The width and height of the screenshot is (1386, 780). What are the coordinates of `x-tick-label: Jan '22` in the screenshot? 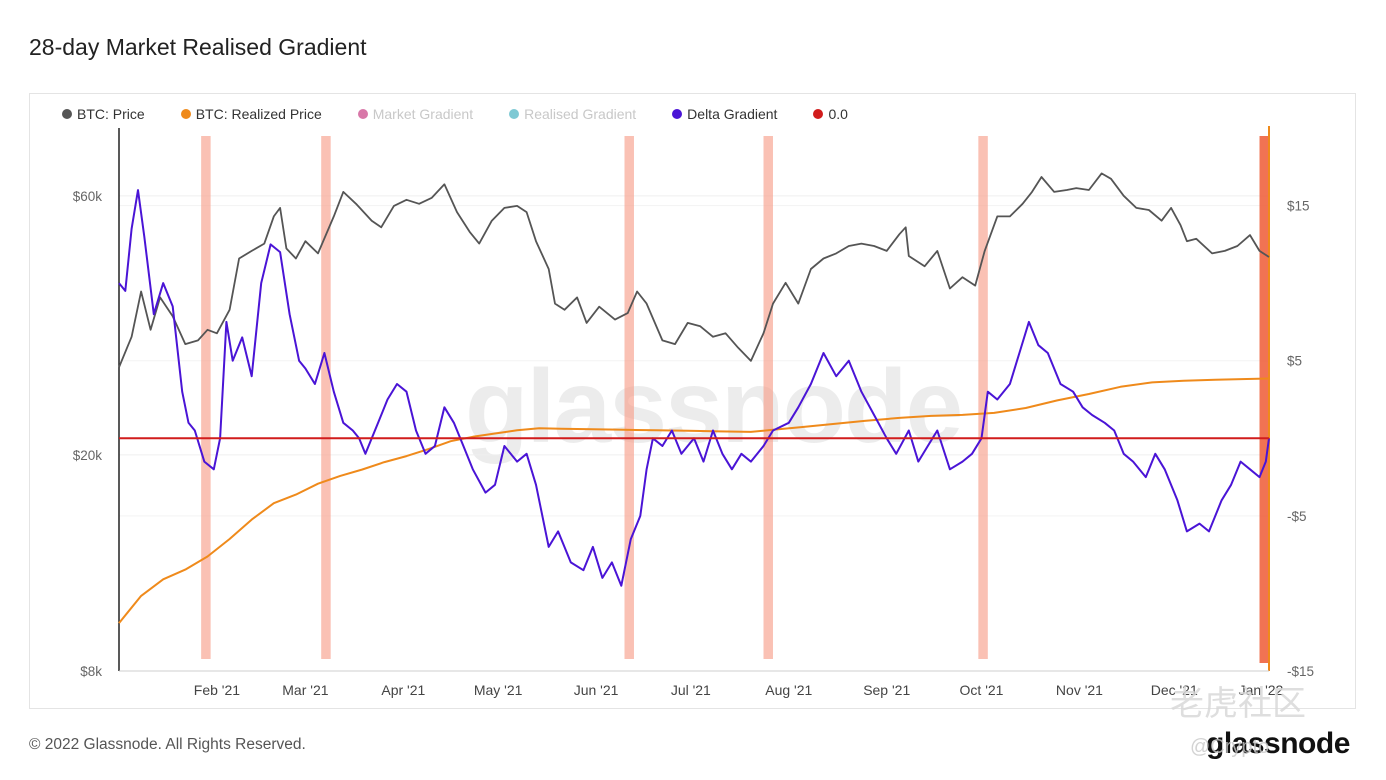 It's located at (1261, 690).